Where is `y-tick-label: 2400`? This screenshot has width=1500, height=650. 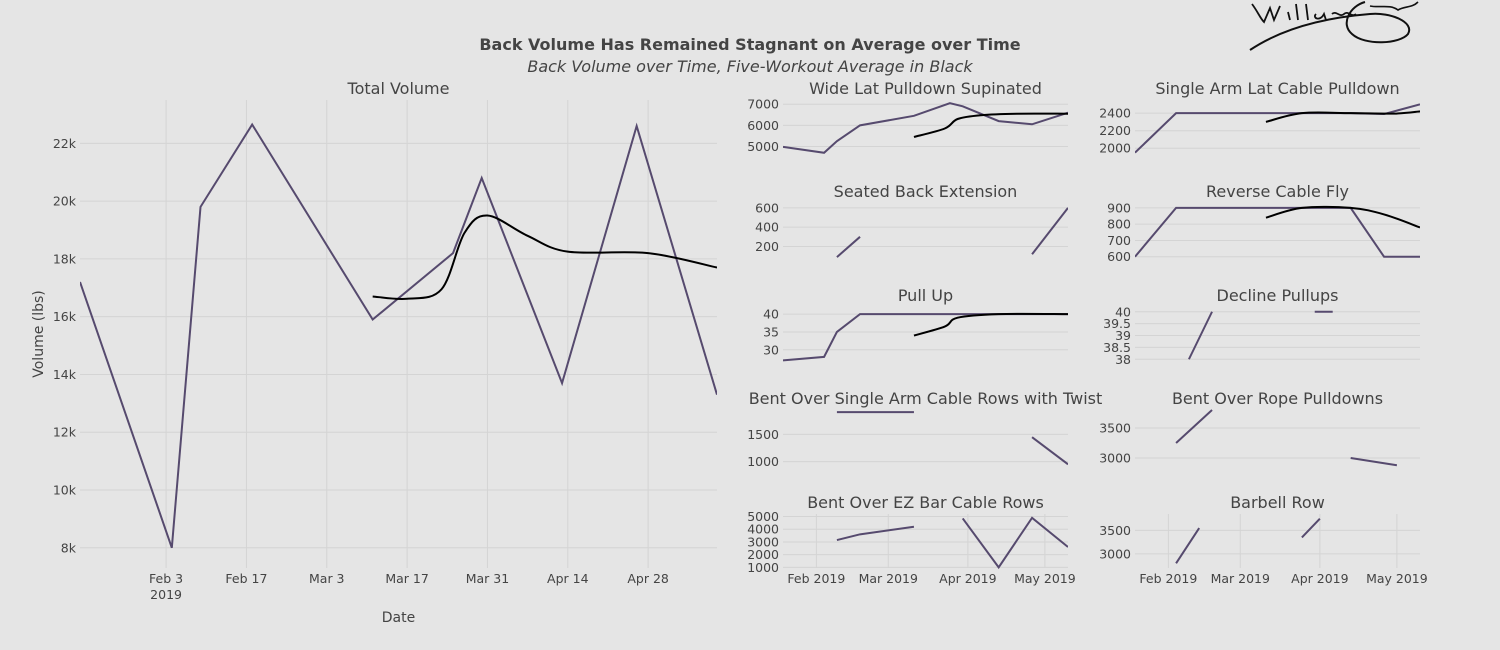
y-tick-label: 2400 is located at coordinates (1115, 113).